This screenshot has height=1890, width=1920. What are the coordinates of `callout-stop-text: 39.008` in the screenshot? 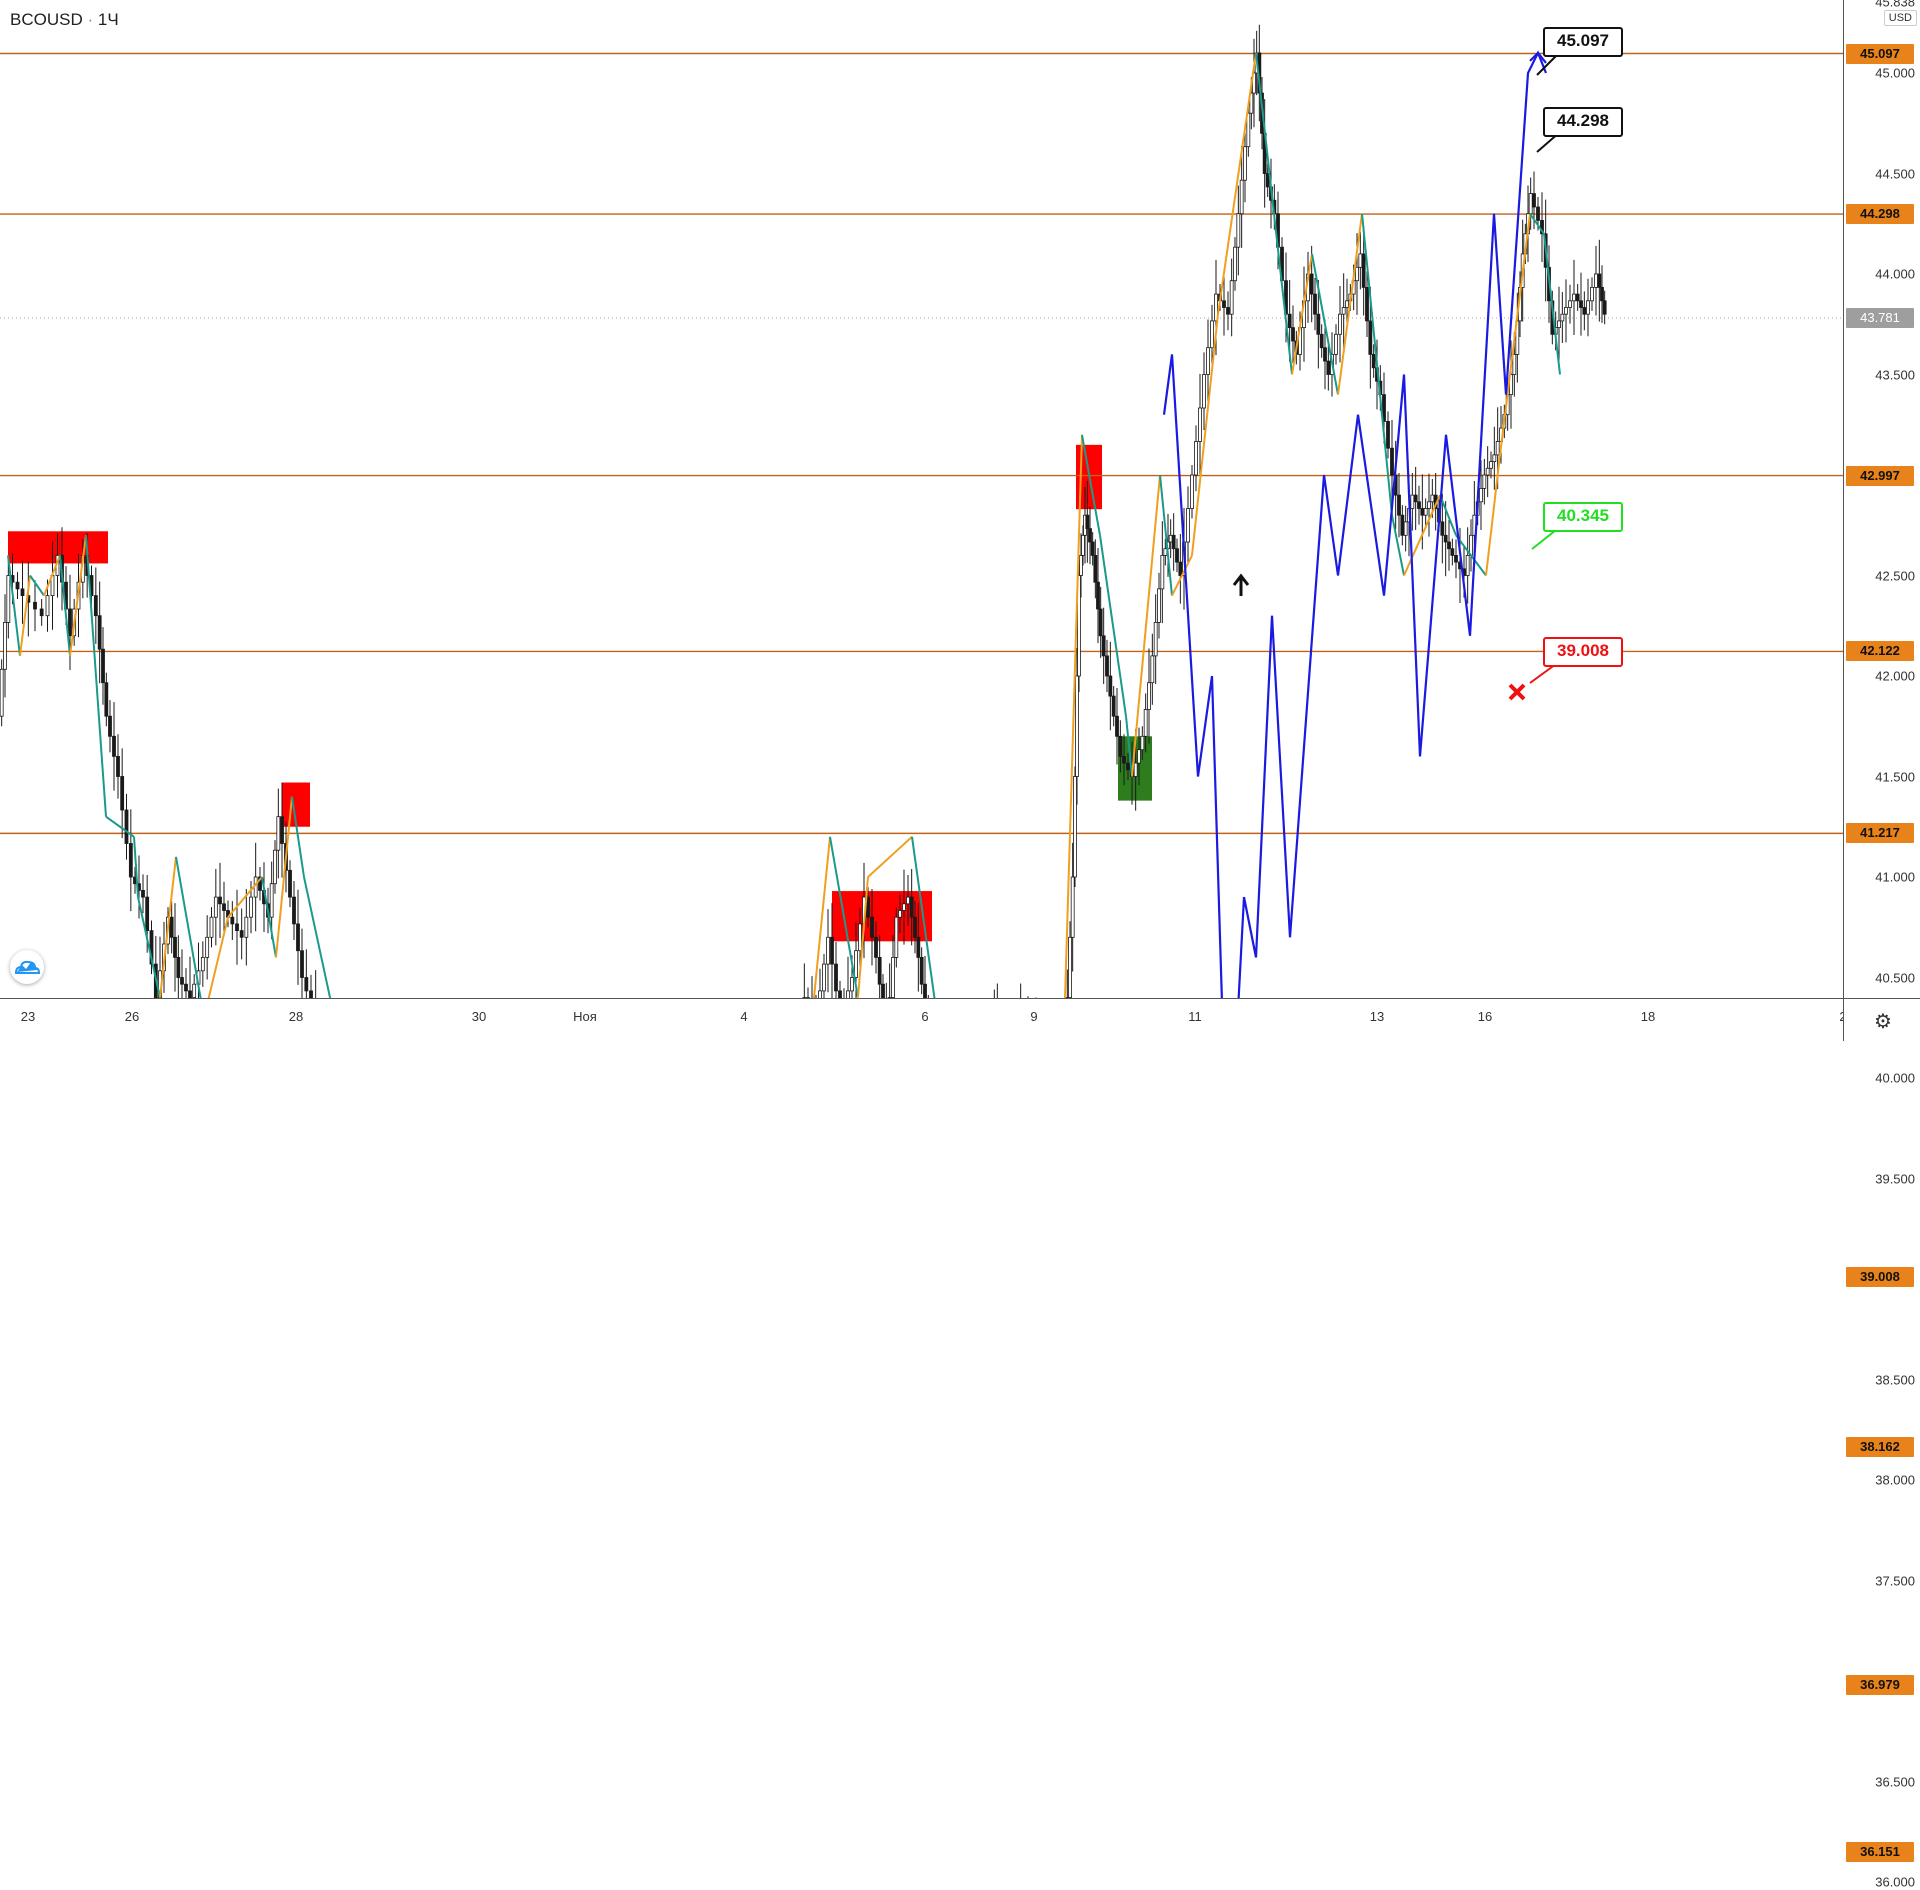 It's located at (1583, 650).